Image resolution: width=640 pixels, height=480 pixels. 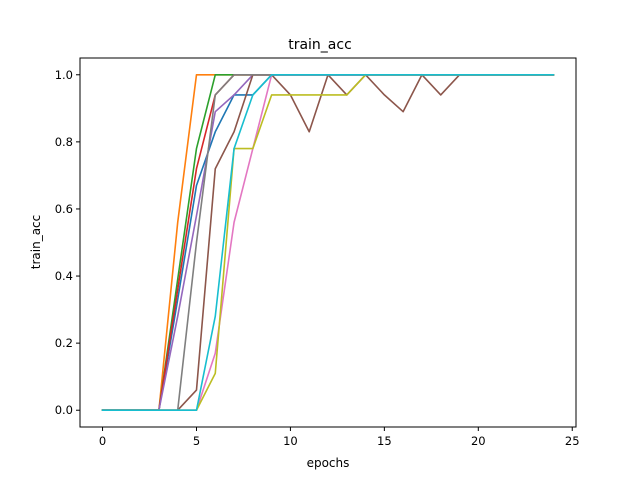 I want to click on x-tick-label: 20, so click(x=478, y=441).